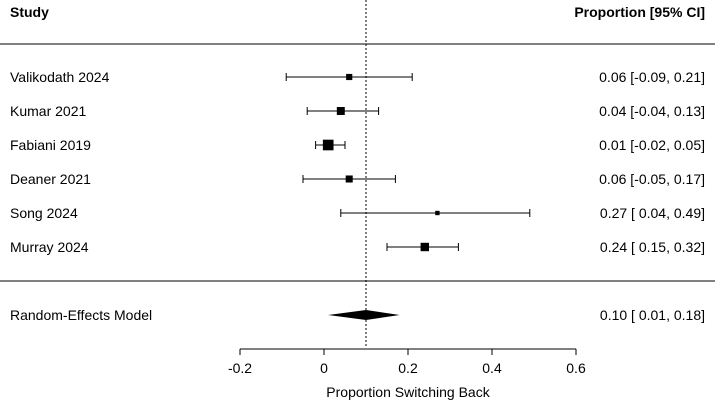 Image resolution: width=715 pixels, height=403 pixels. Describe the element at coordinates (81, 315) in the screenshot. I see `summary-name: Random-Effects Model` at that location.